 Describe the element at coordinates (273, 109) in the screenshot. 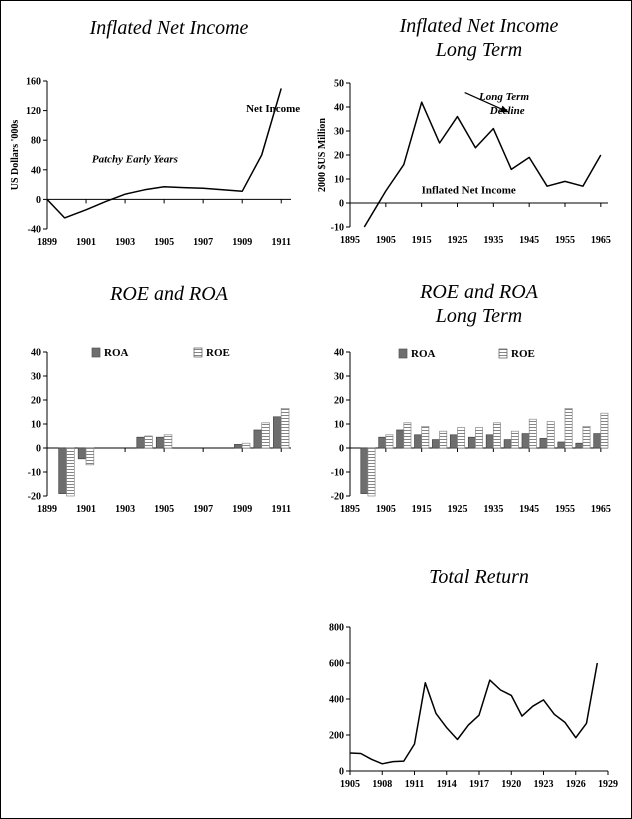

I see `annotation: Net Income` at that location.